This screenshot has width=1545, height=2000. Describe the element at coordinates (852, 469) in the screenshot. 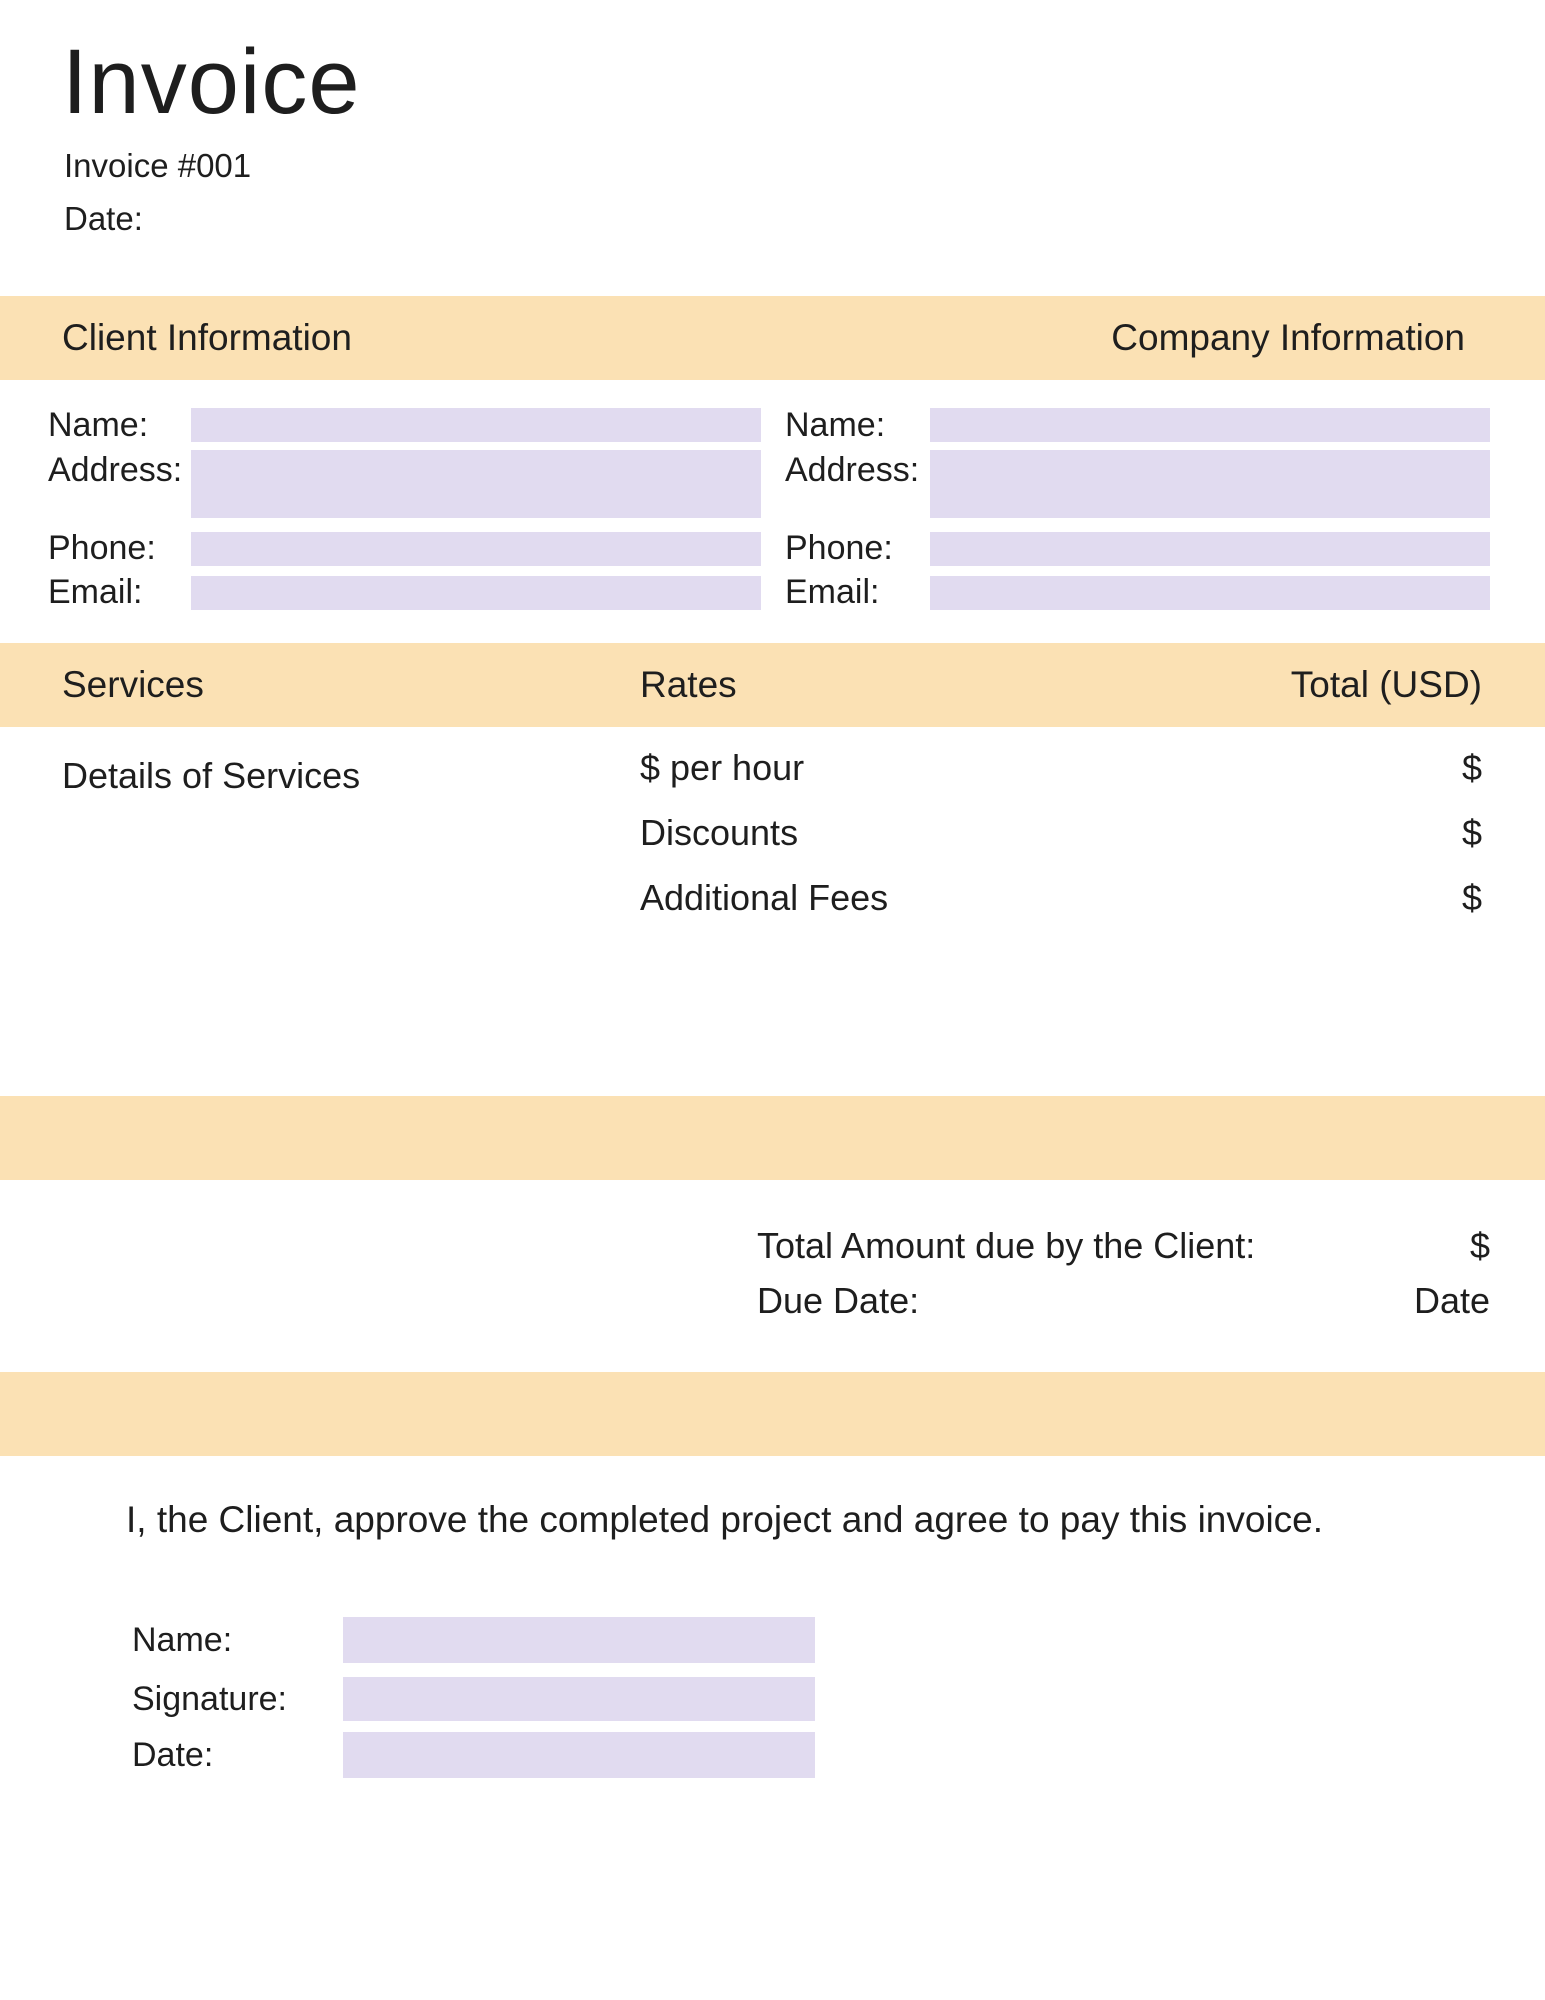

I see `company-address-label: Address:` at that location.